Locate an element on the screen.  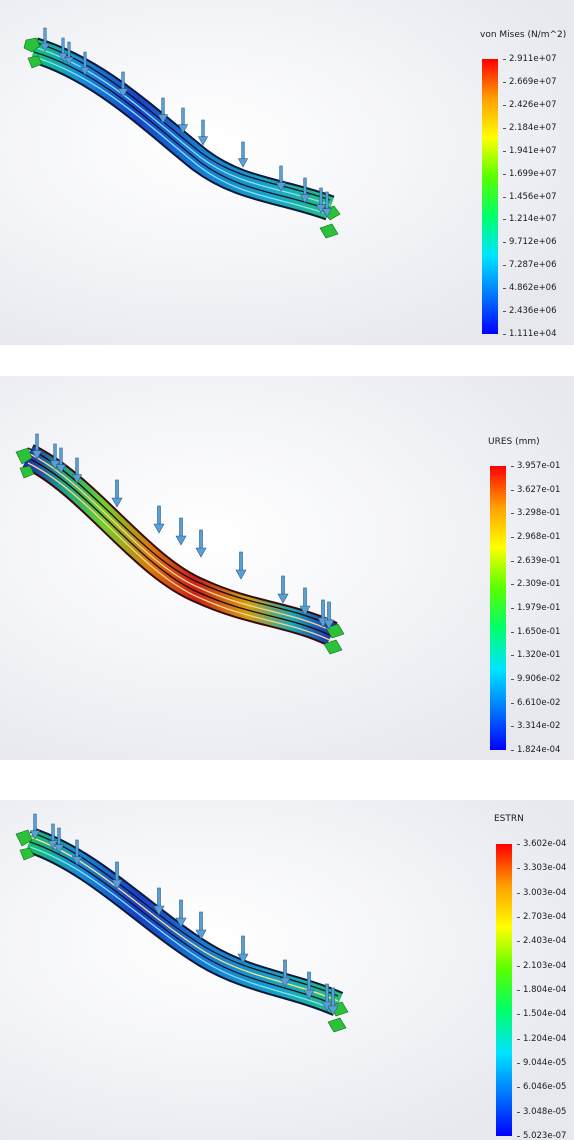
tick-label: 3.003e-04 is located at coordinates (541, 892).